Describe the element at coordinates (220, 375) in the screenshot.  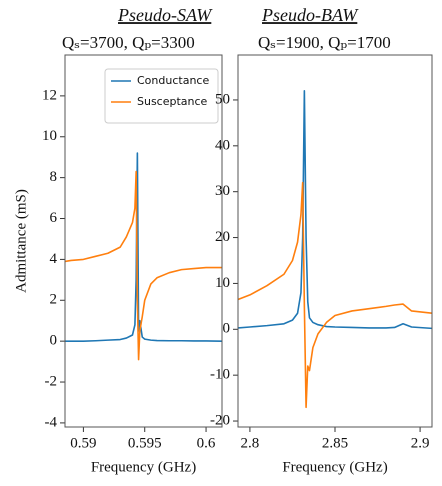
I see `y-tick-label: -10` at that location.